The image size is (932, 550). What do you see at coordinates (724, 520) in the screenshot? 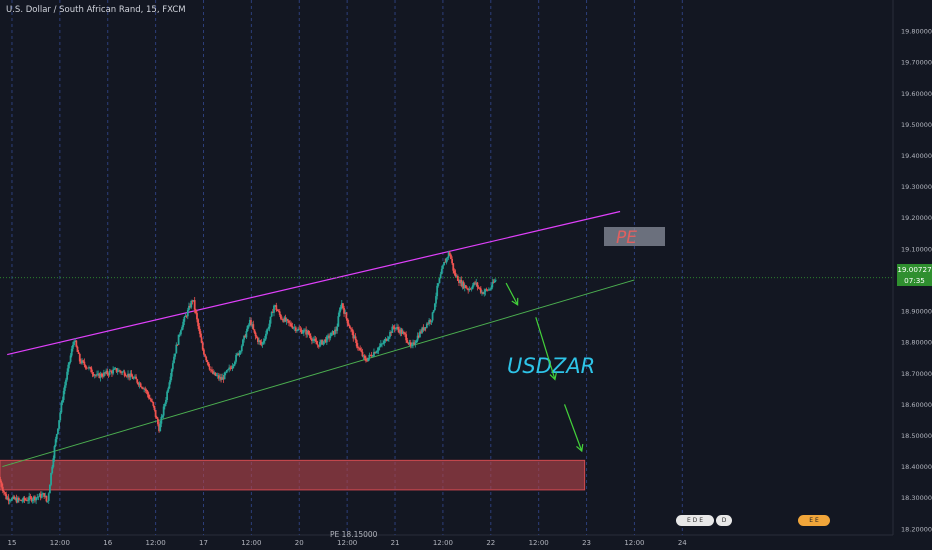
I see `event-badge-2: D` at bounding box center [724, 520].